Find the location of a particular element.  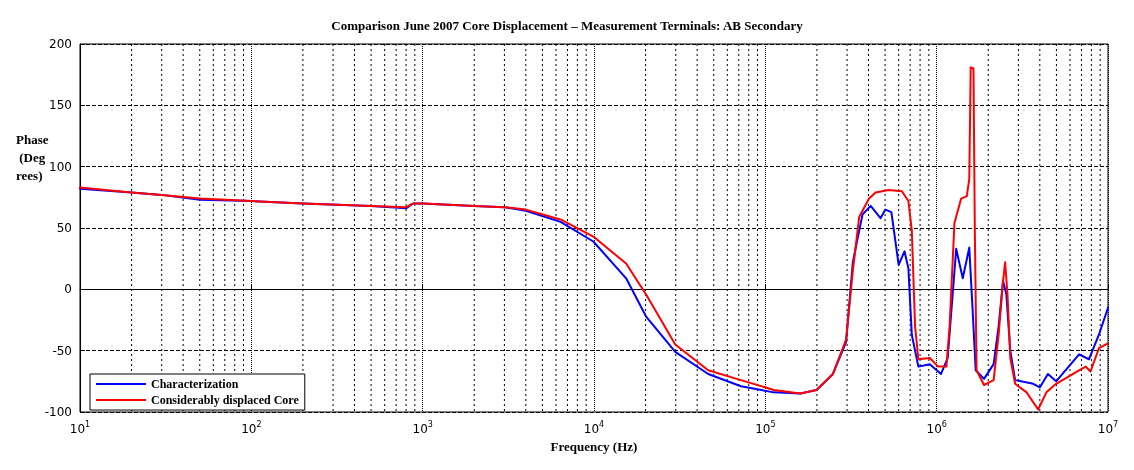

x-axis-title: Frequency (Hz) is located at coordinates (594, 446).